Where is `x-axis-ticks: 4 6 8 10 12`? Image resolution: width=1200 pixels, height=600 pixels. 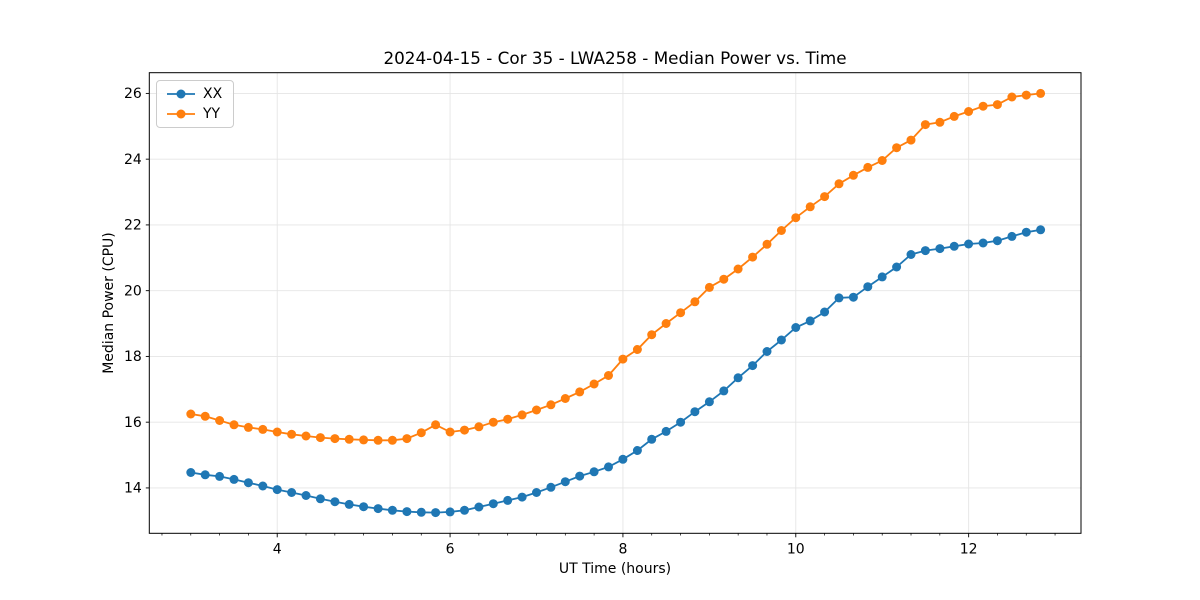 x-axis-ticks: 4 6 8 10 12 is located at coordinates (625, 545).